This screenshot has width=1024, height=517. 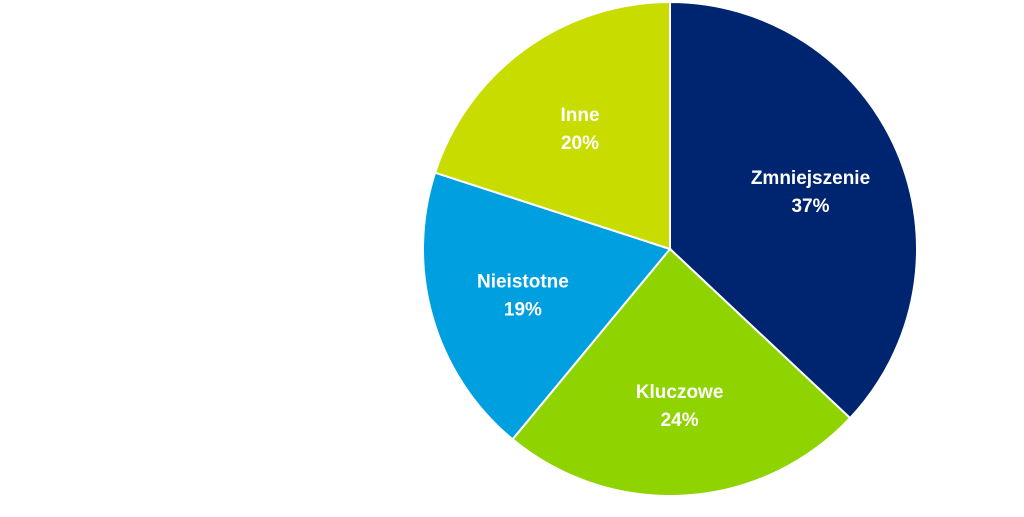 What do you see at coordinates (810, 178) in the screenshot?
I see `slice-label-zmniejszenie: Zmniejszenie` at bounding box center [810, 178].